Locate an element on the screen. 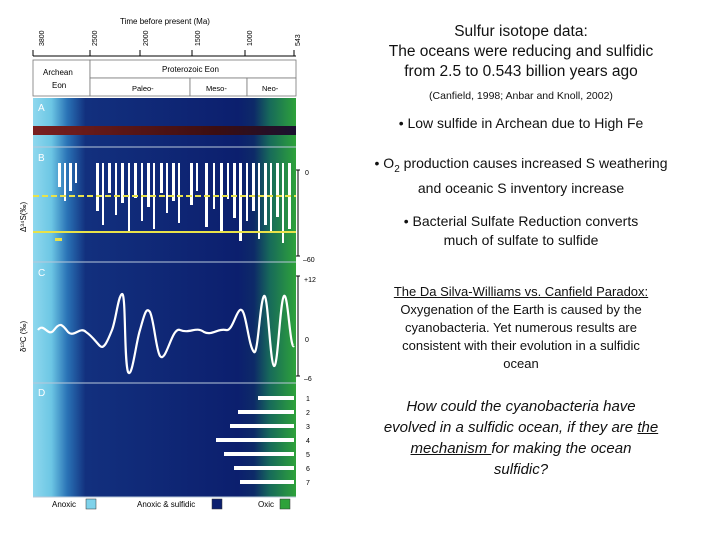 The width and height of the screenshot is (720, 540). era-meso-label: Meso- is located at coordinates (216, 88).